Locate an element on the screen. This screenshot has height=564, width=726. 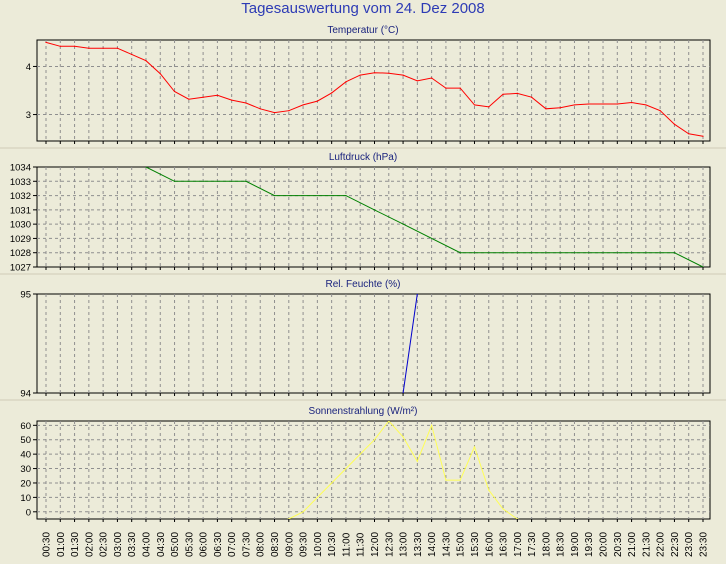
x-tick-label: 12:30 is located at coordinates (389, 544).